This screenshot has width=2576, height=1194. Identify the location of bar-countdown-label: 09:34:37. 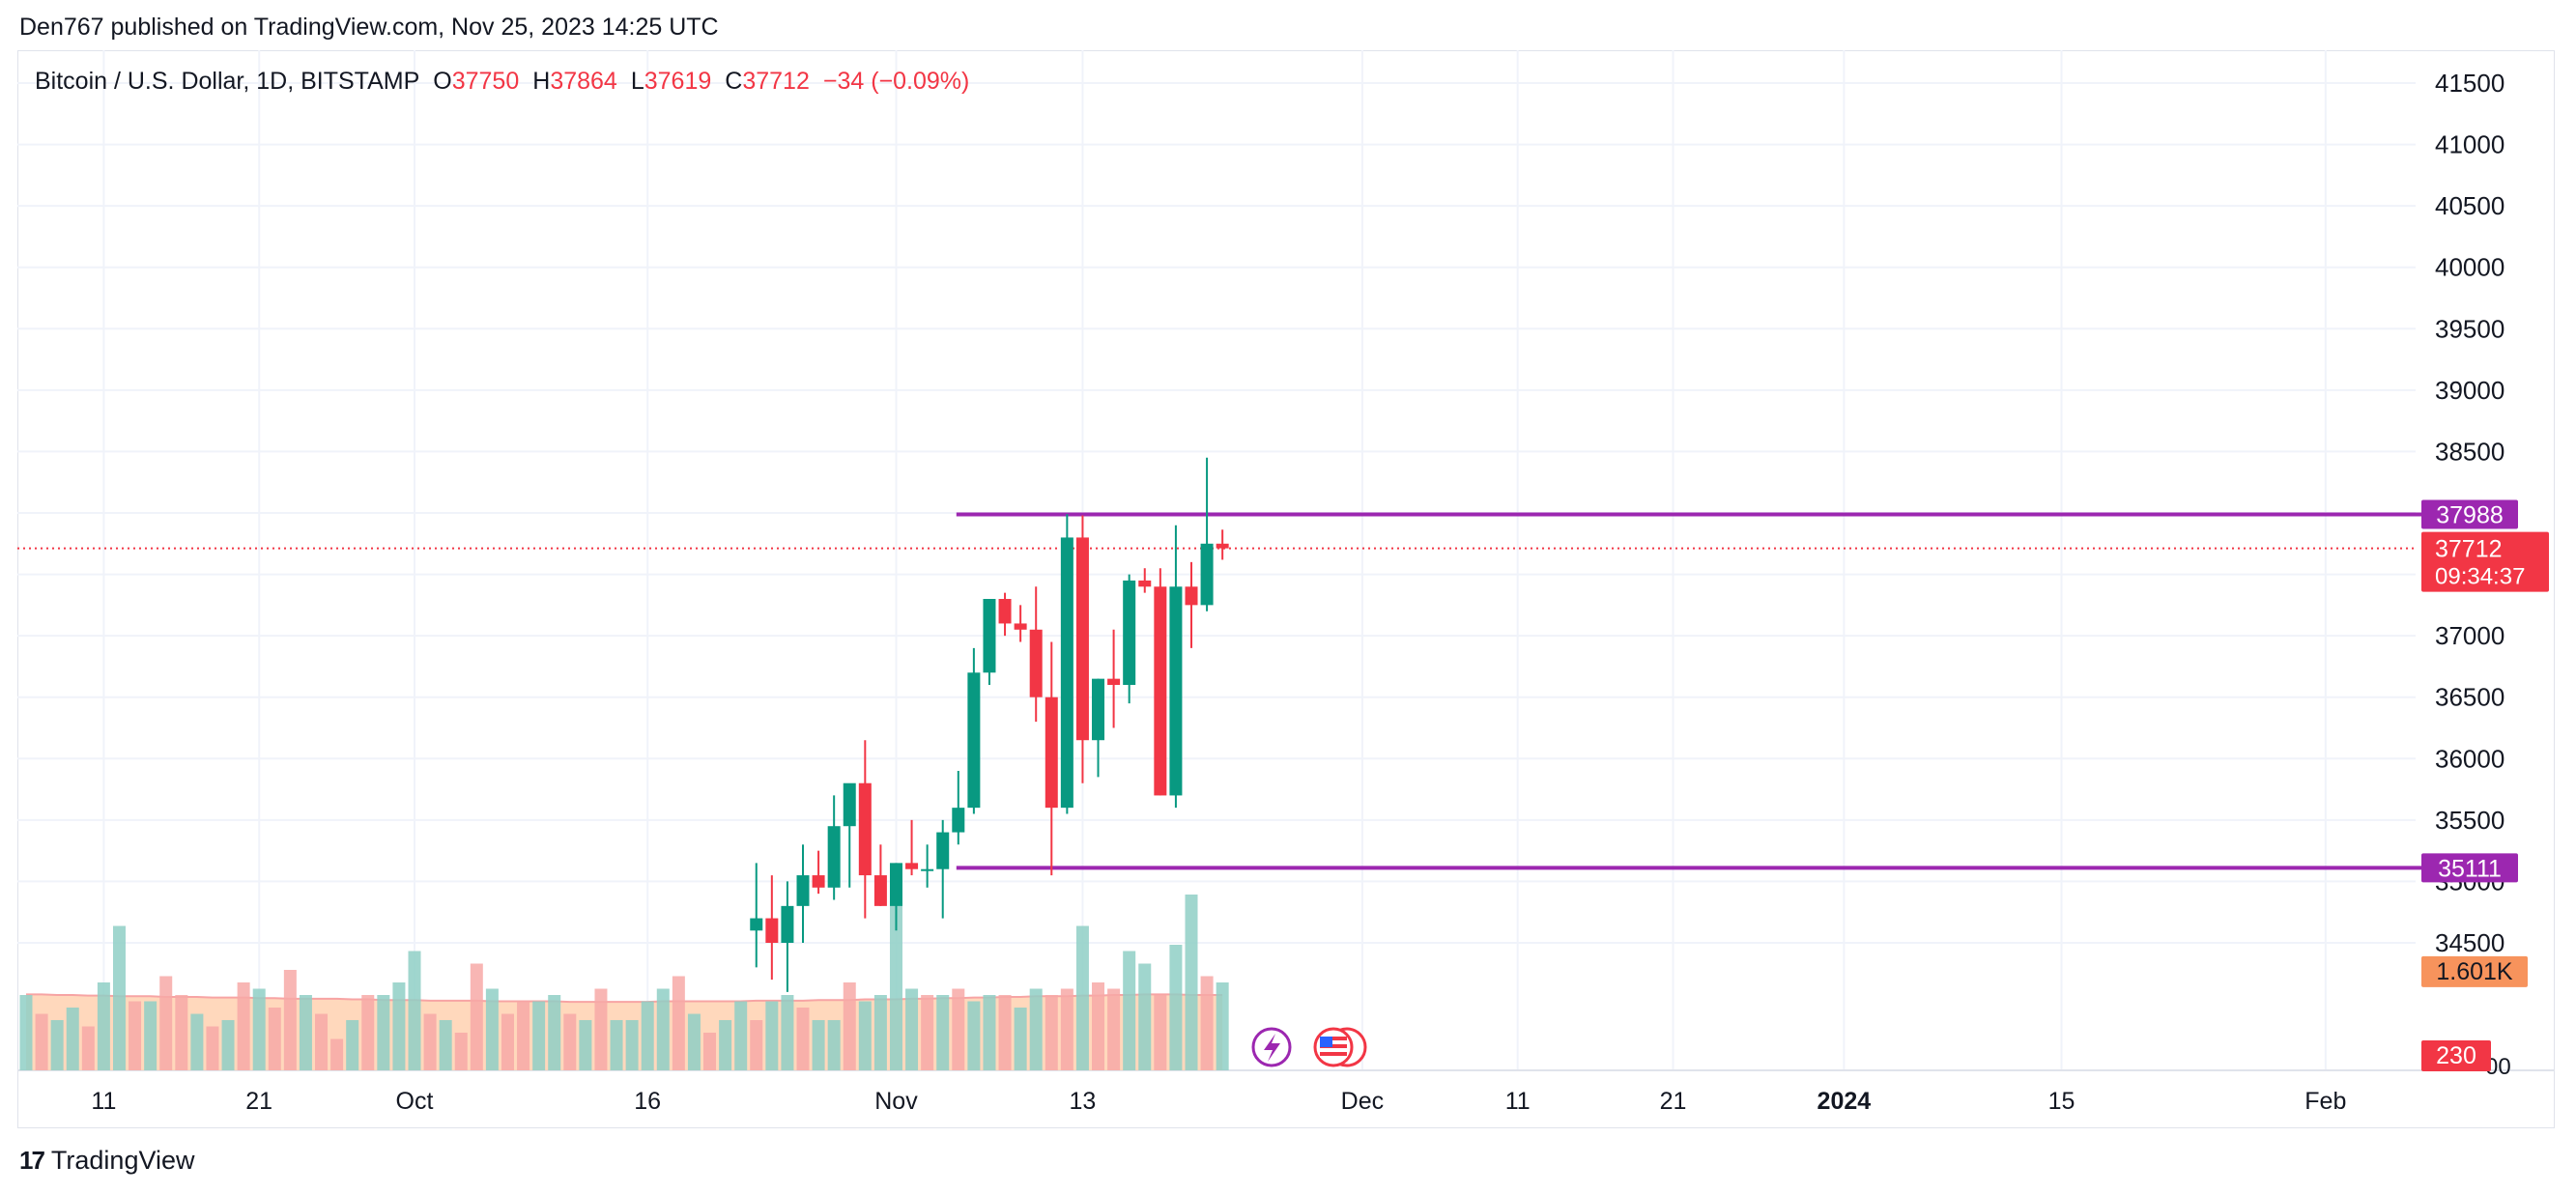
(2480, 577).